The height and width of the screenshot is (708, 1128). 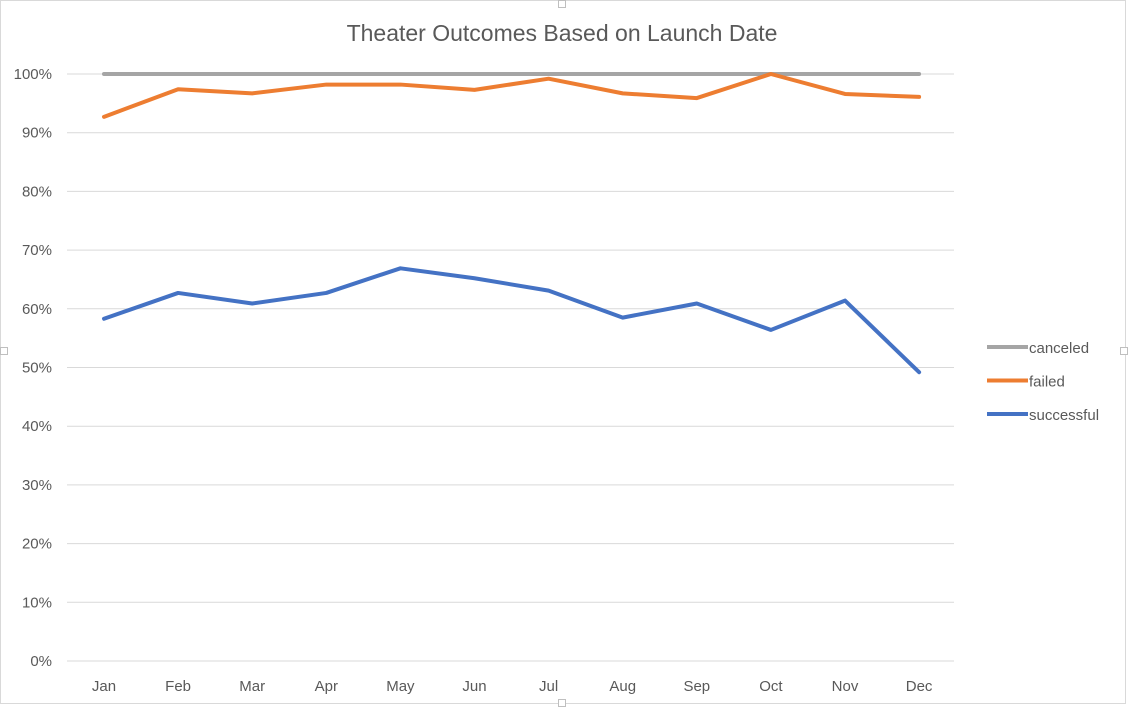 I want to click on y-tick-label: 20%, so click(x=37, y=544).